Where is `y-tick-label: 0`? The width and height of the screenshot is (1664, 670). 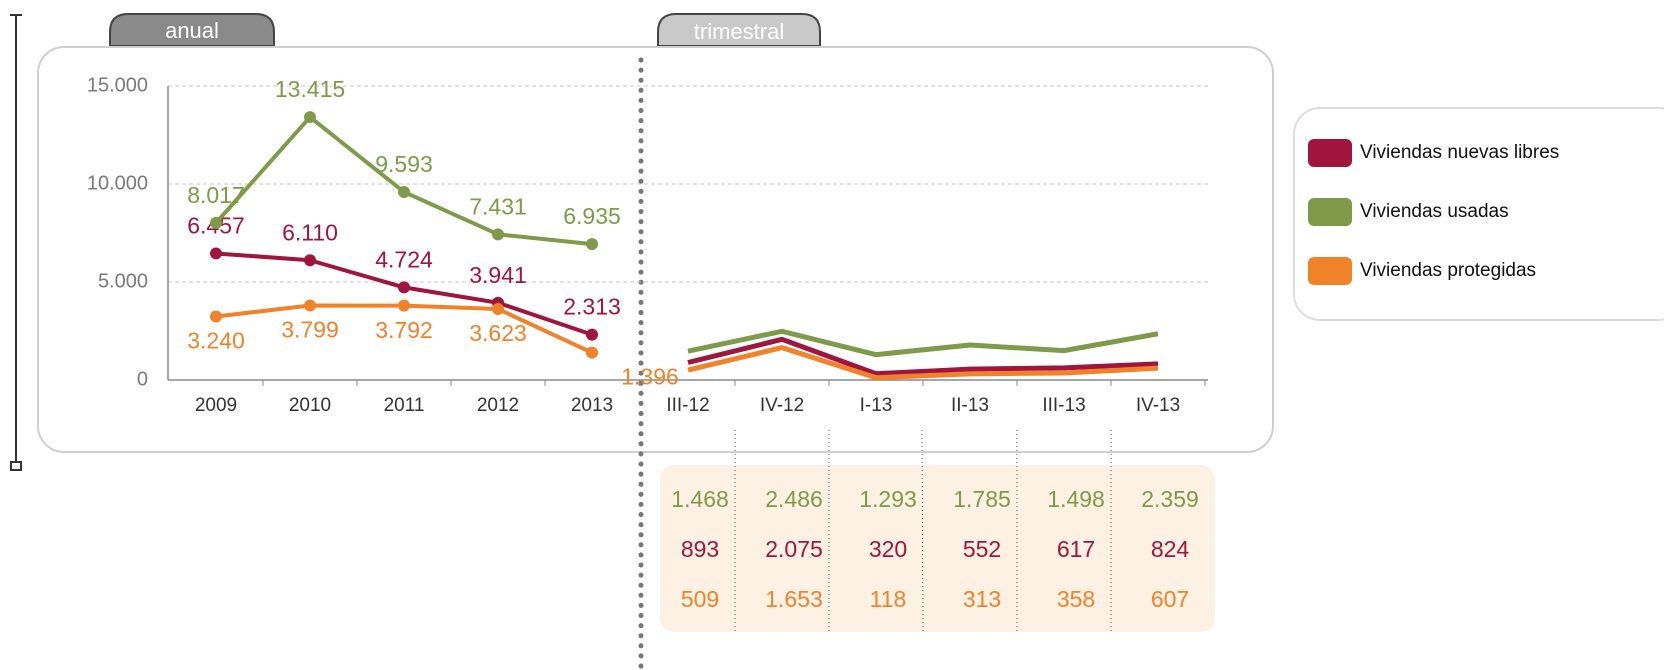 y-tick-label: 0 is located at coordinates (142, 379).